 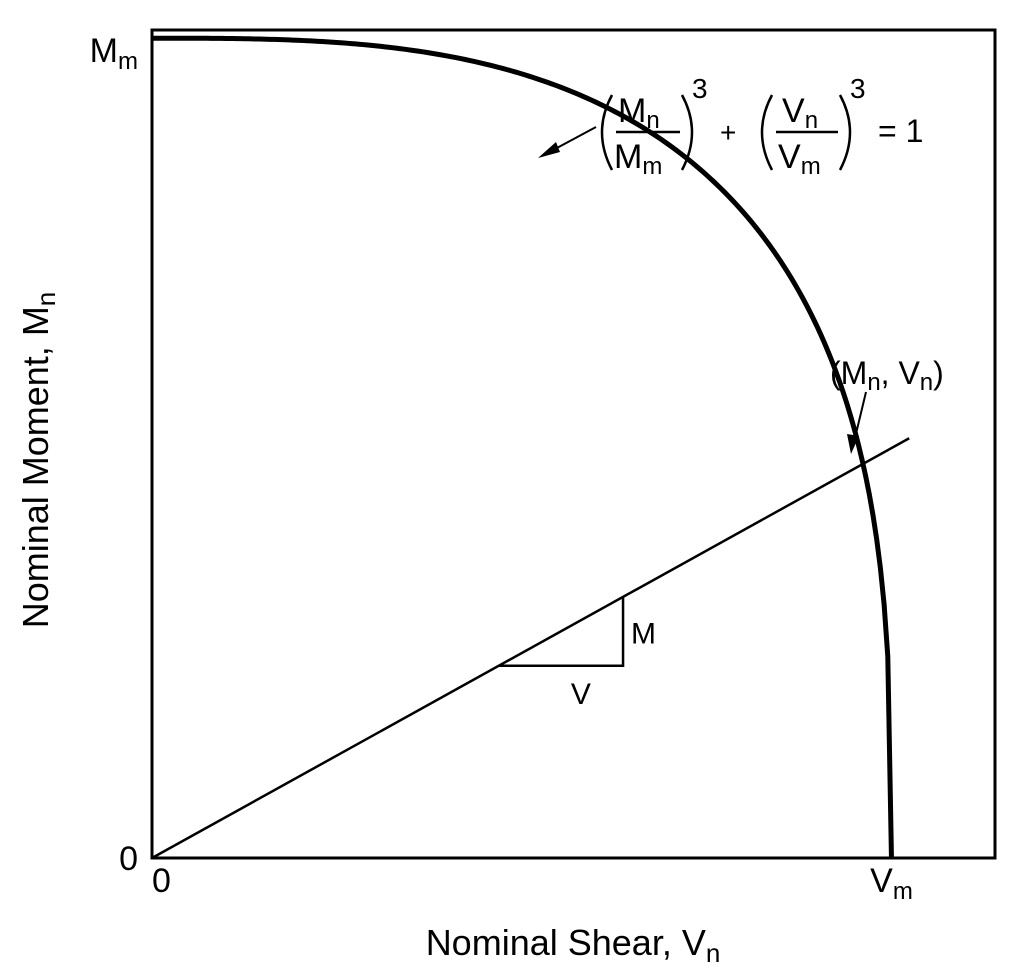 I want to click on equation-annotation: Mn Mm 3 + Vn Vm 3 = 1, so click(x=730, y=126).